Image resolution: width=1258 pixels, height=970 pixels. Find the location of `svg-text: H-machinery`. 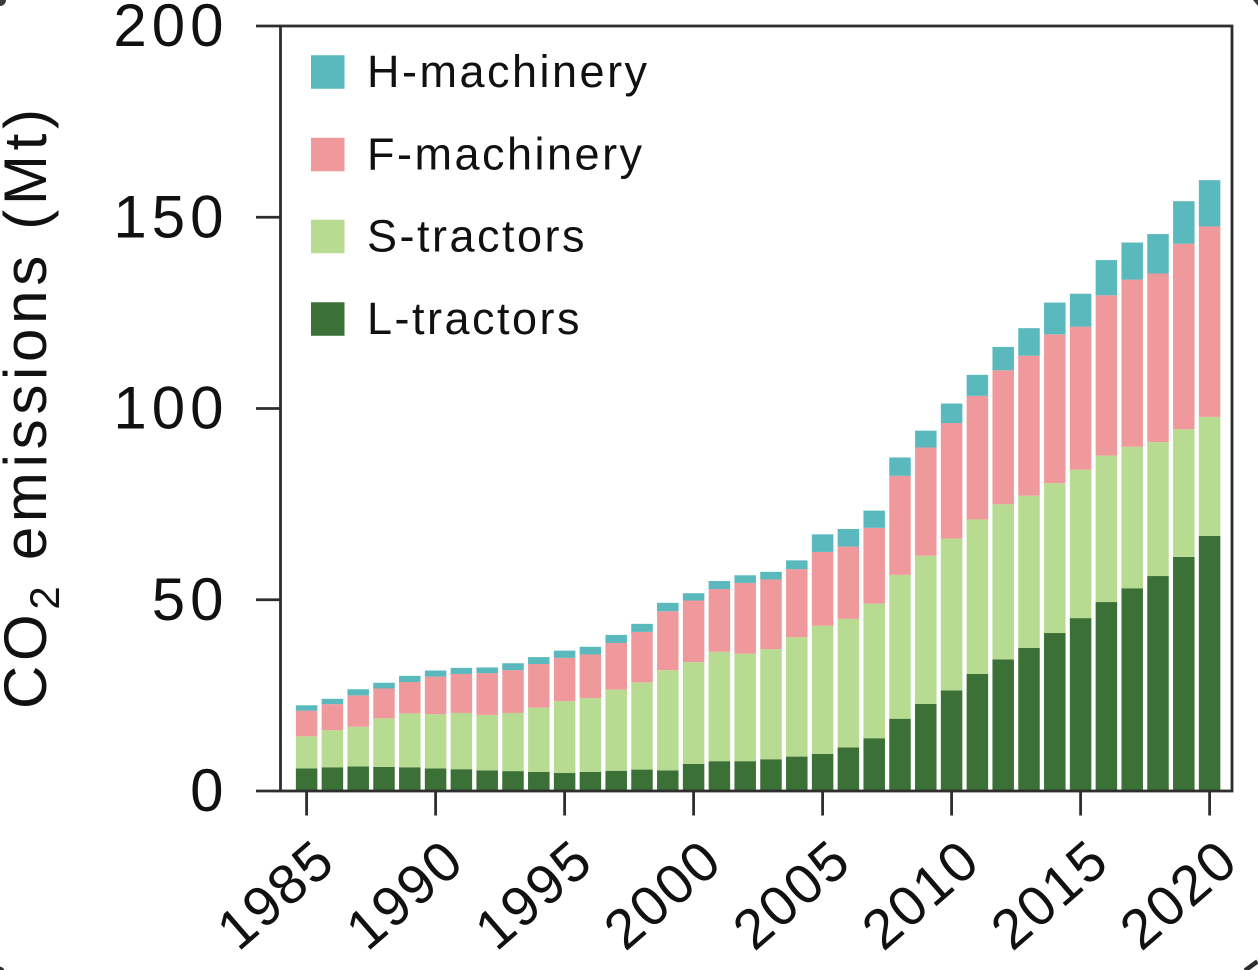

svg-text: H-machinery is located at coordinates (508, 71).